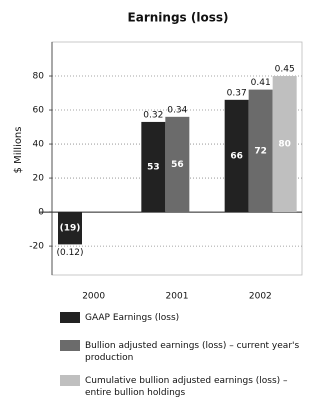 Image resolution: width=320 pixels, height=416 pixels. I want to click on x-tick-label: 2001, so click(177, 296).